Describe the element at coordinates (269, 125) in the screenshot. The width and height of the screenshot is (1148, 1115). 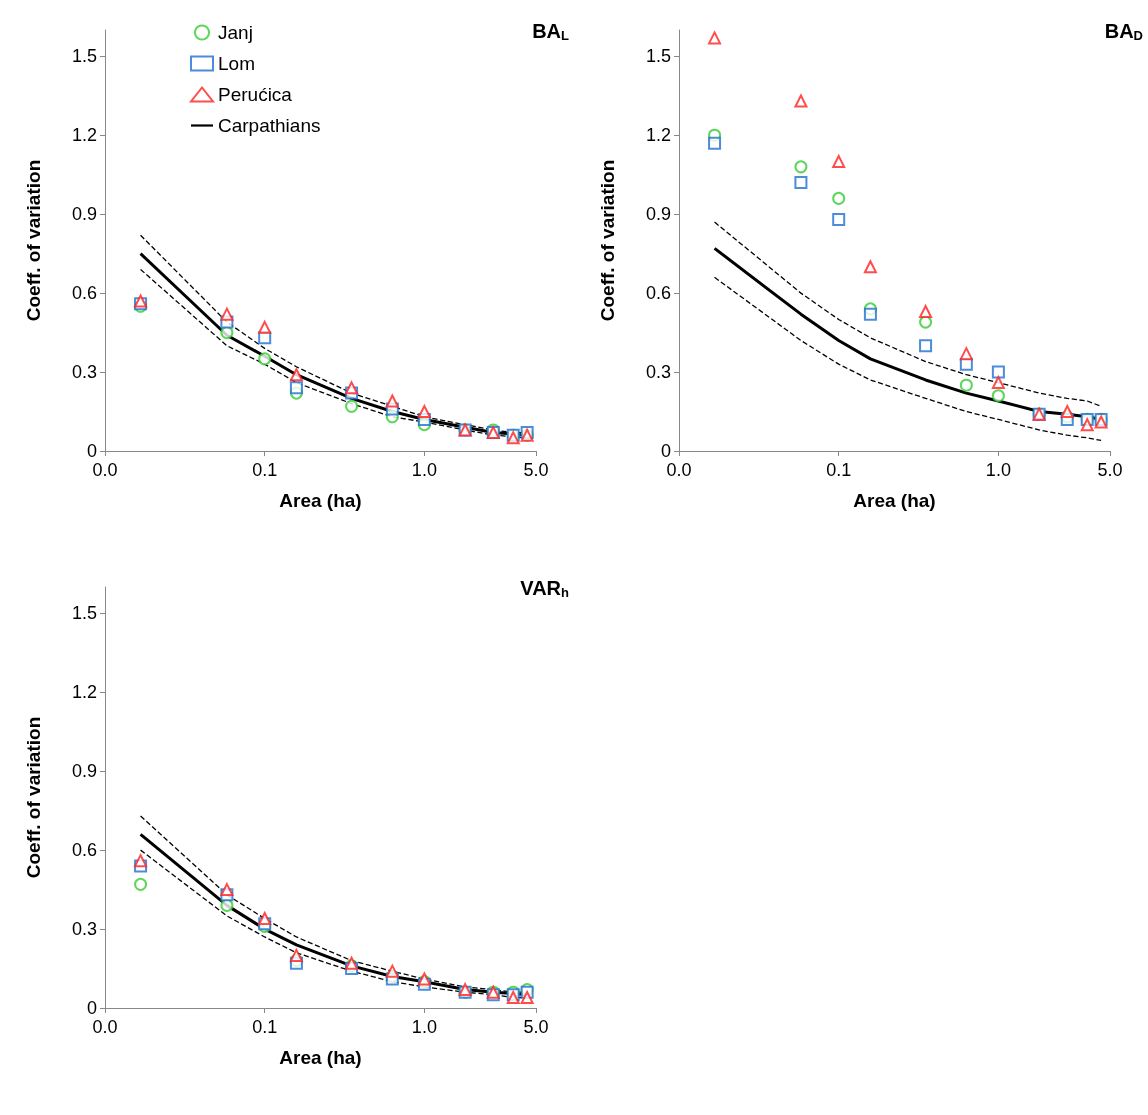
I see `legend-label: Carpathians` at that location.